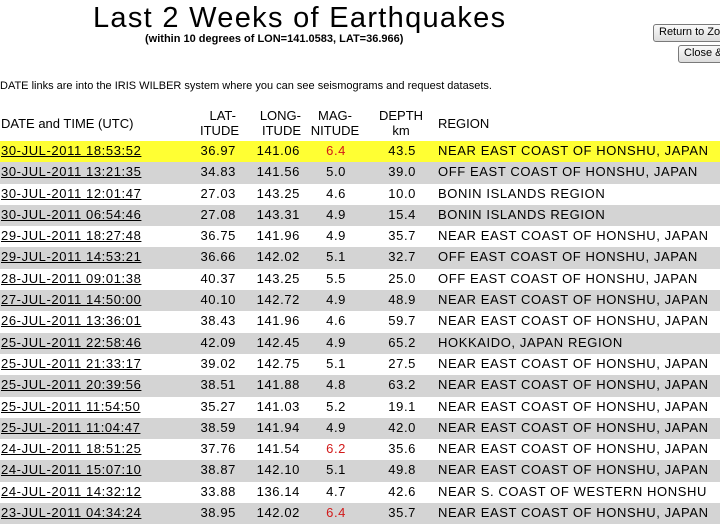 The image size is (720, 524). I want to click on latitude-cell: 33.88, so click(218, 491).